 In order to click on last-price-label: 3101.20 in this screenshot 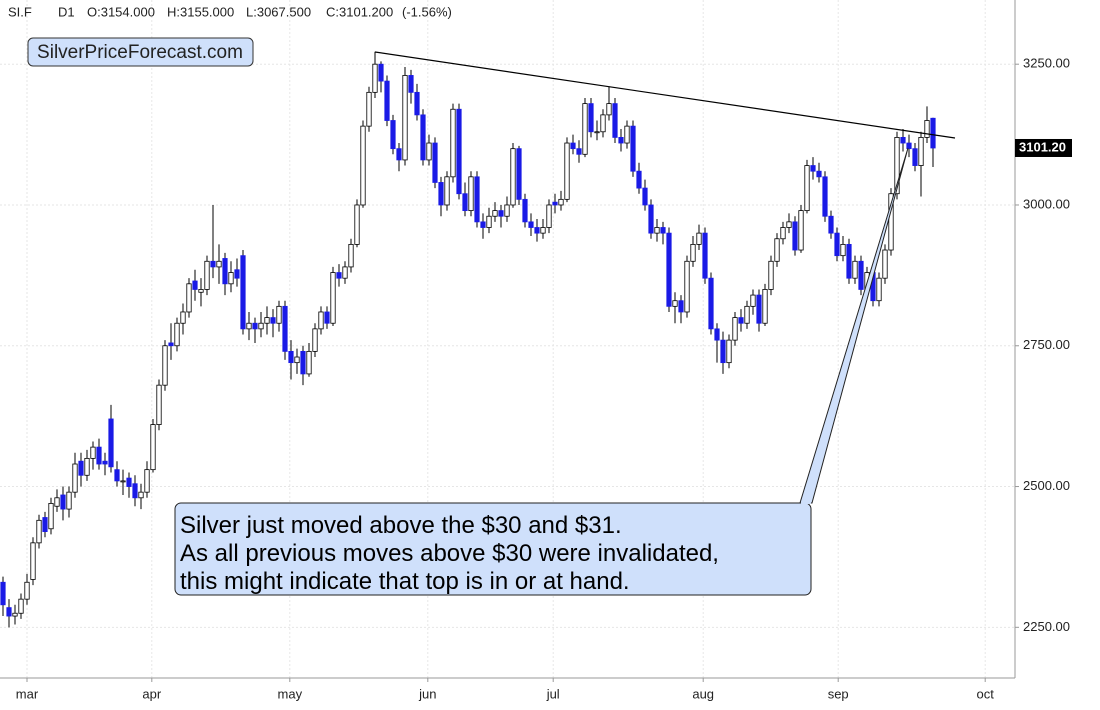, I will do `click(1042, 146)`.